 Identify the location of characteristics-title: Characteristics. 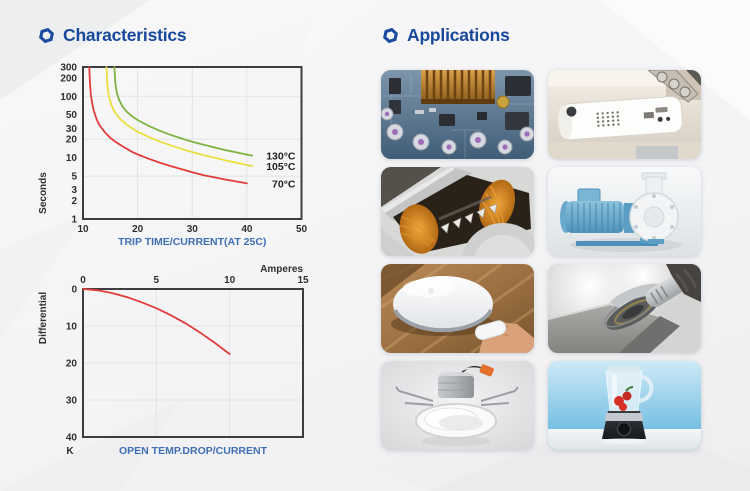
(125, 34).